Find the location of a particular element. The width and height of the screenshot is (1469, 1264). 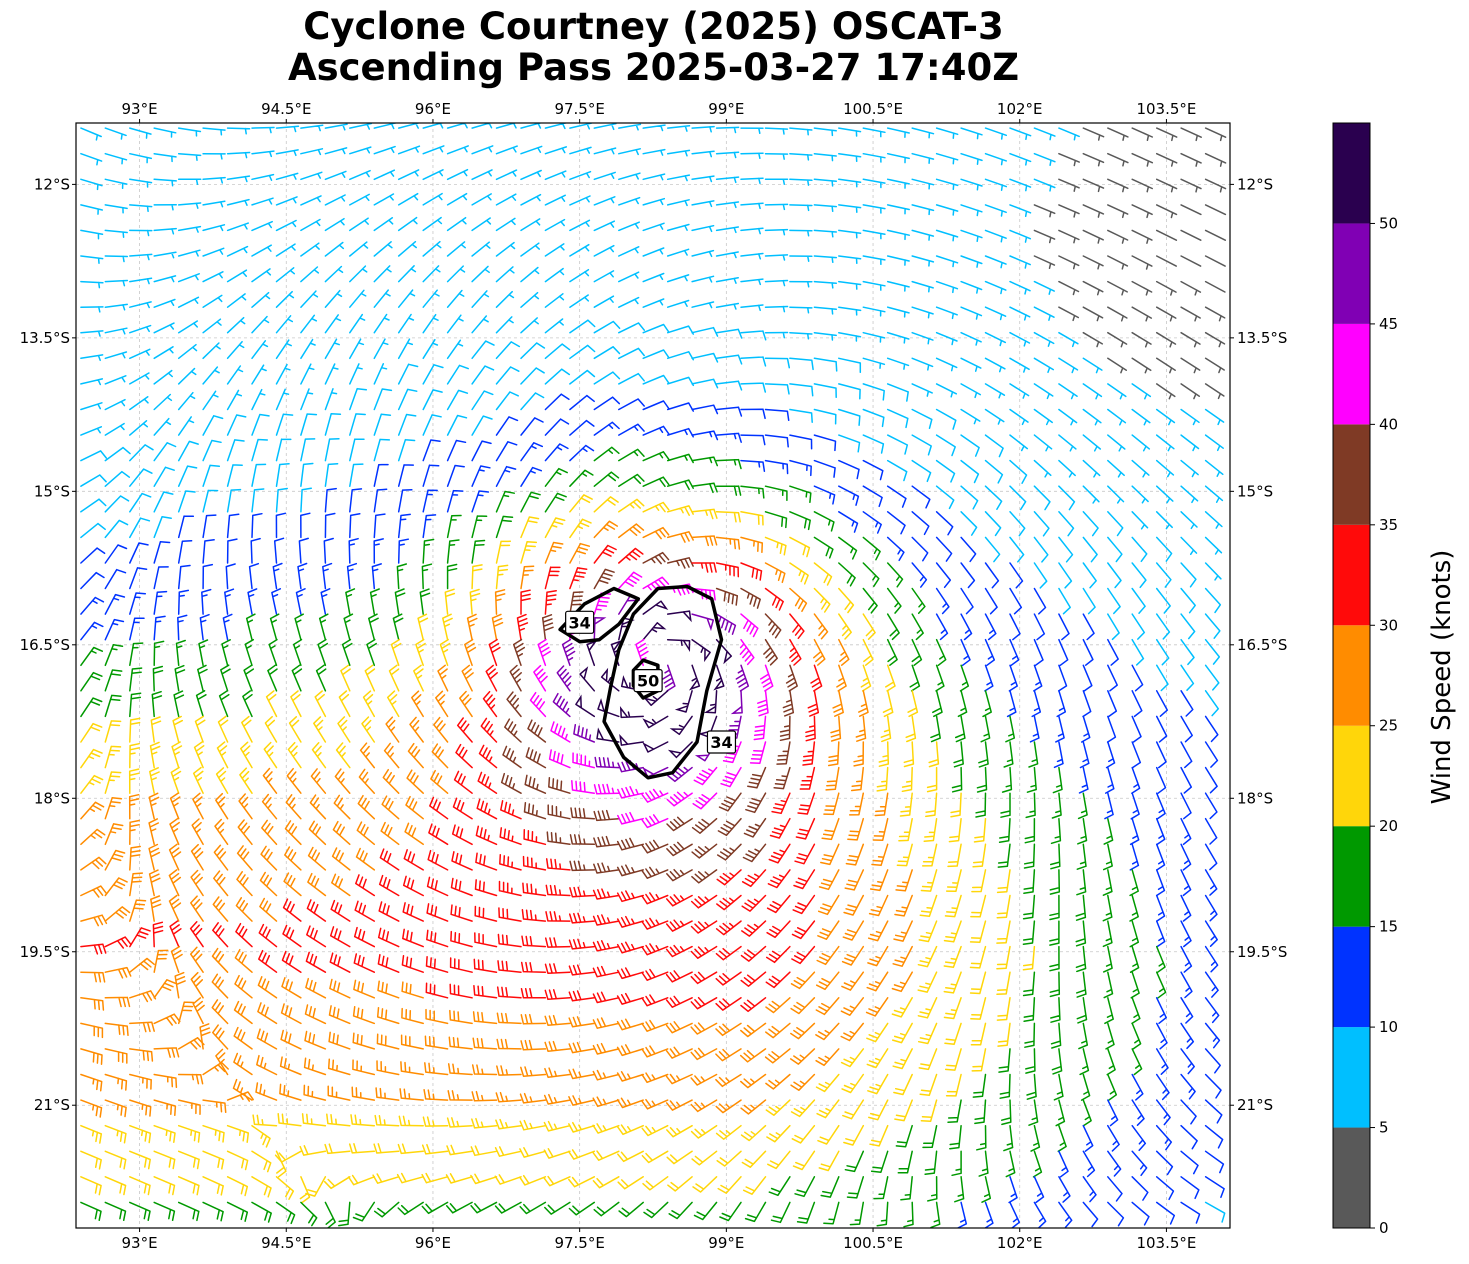

colorbar-tick-label: 30 is located at coordinates (1388, 625).